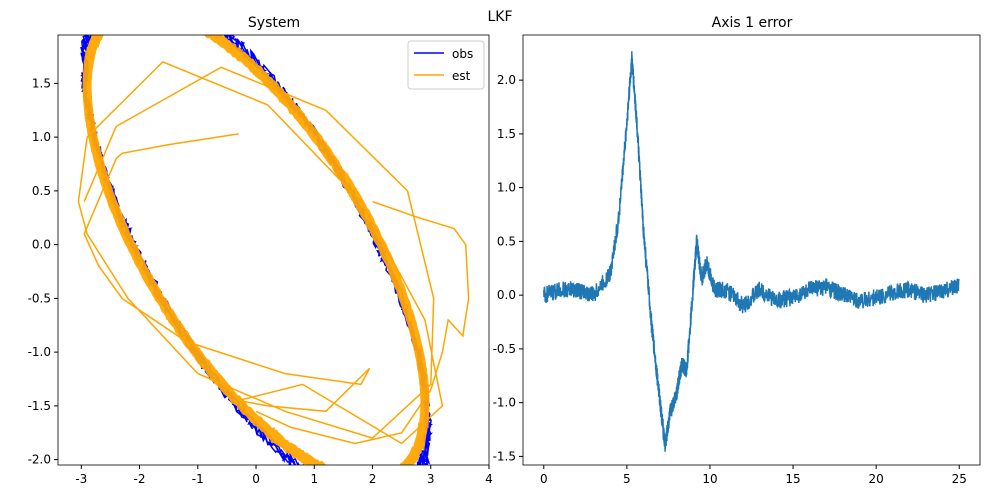  What do you see at coordinates (140, 479) in the screenshot?
I see `x-tick-label: -2` at bounding box center [140, 479].